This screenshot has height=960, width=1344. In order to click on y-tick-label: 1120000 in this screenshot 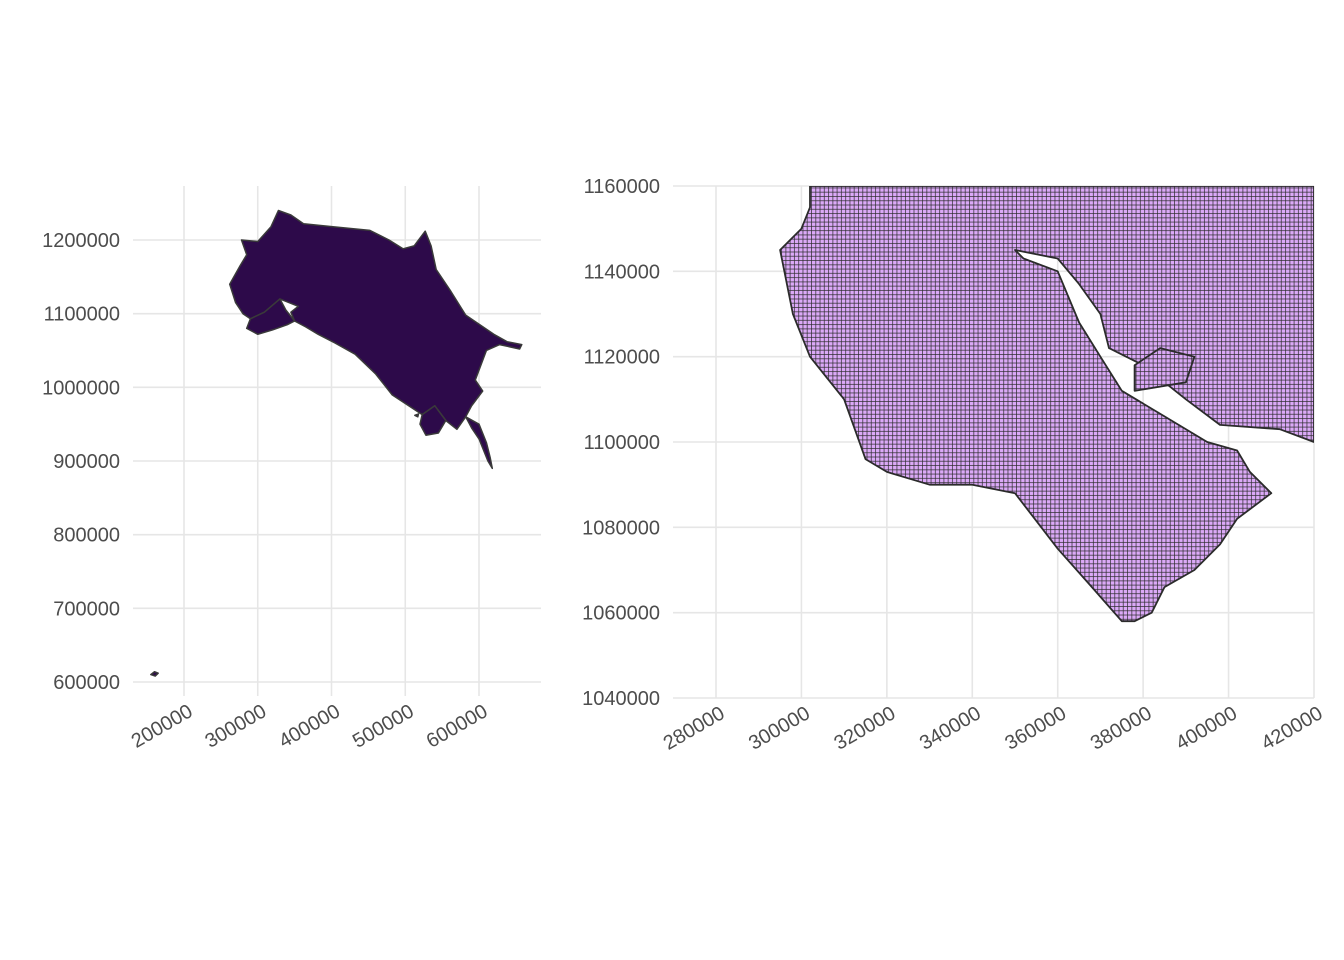, I will do `click(622, 358)`.